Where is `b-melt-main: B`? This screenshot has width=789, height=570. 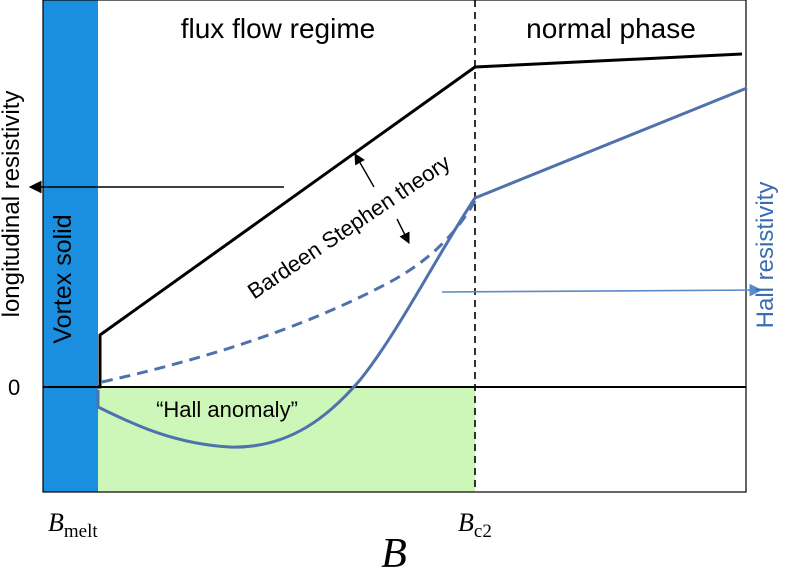
b-melt-main: B is located at coordinates (56, 522).